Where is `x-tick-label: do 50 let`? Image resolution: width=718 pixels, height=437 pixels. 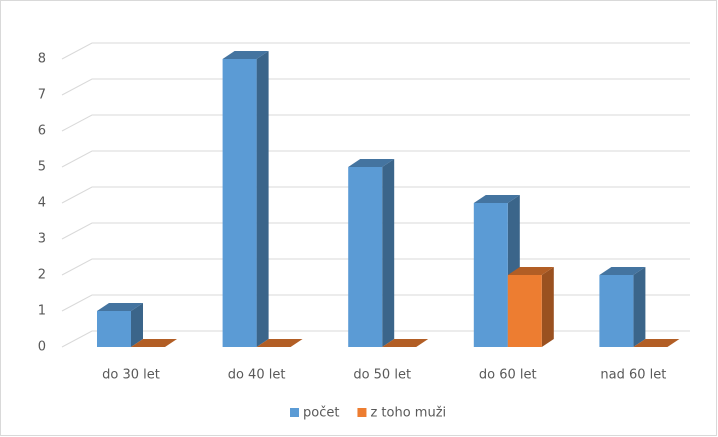 x-tick-label: do 50 let is located at coordinates (382, 375).